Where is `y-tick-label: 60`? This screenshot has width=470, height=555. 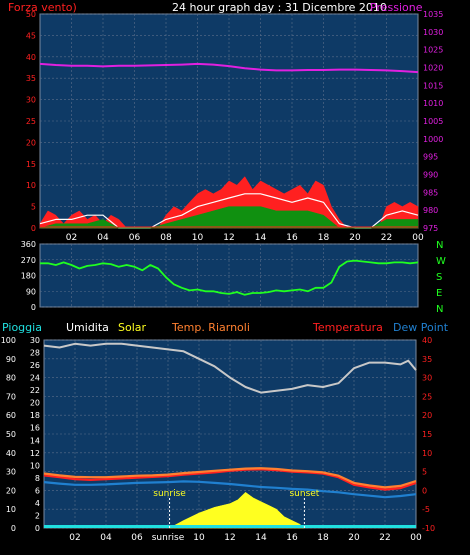 y-tick-label: 60 is located at coordinates (11, 415).